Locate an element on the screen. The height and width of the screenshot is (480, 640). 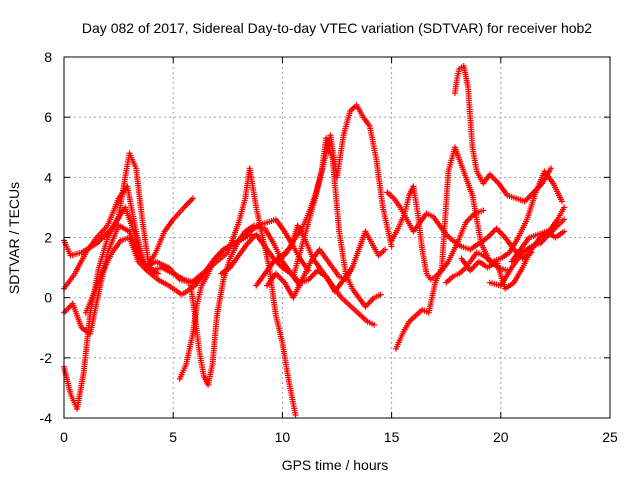
y-tick-label: 2 is located at coordinates (48, 238).